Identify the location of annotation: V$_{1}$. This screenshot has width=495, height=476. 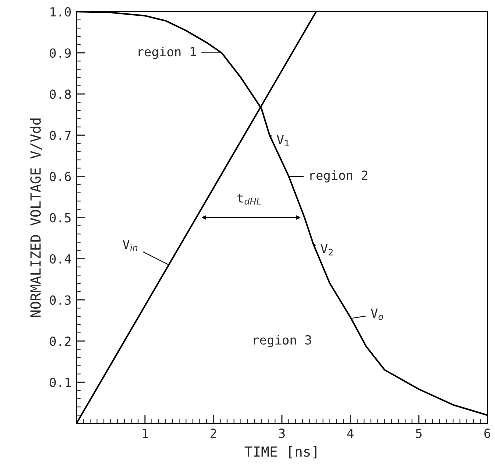
(283, 140).